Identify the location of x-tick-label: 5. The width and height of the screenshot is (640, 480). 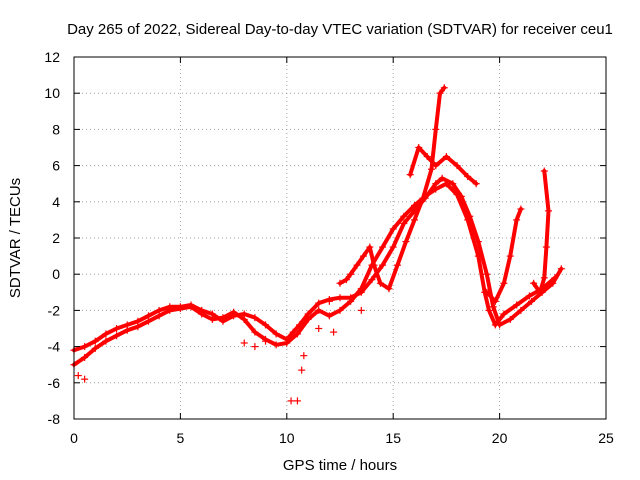
(181, 438).